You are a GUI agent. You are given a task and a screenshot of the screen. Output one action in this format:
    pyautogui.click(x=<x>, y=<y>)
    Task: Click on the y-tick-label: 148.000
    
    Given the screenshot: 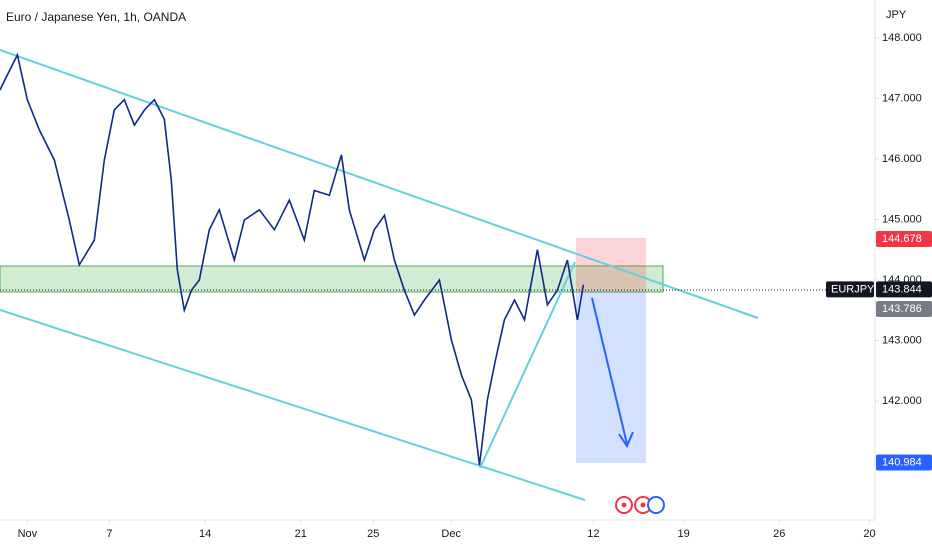 What is the action you would take?
    pyautogui.click(x=902, y=38)
    